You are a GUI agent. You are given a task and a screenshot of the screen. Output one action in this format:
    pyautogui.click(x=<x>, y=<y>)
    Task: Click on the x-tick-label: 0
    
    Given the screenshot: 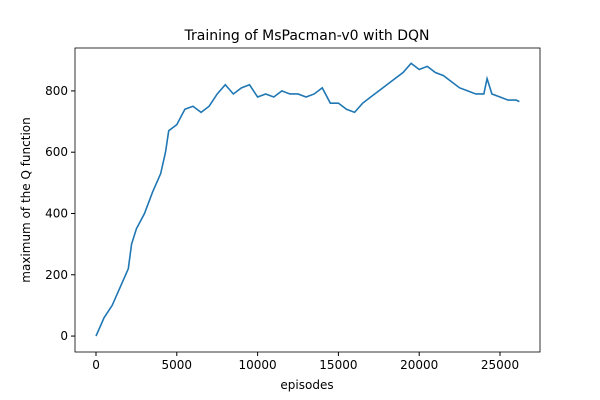 What is the action you would take?
    pyautogui.click(x=96, y=365)
    